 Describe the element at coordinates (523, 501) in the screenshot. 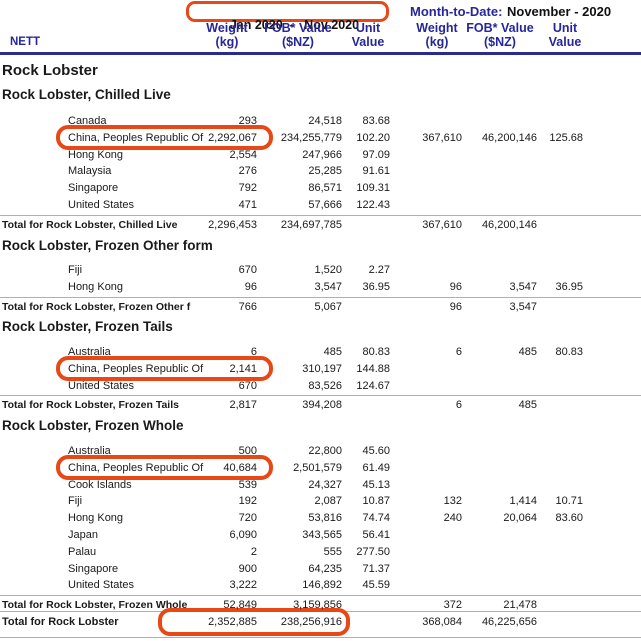

I see `value-cell: 1,414` at that location.